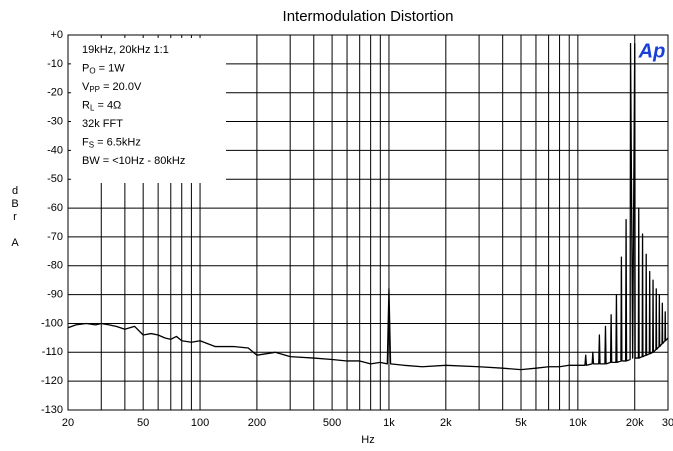  I want to click on x-axis-label: Hz, so click(367, 440).